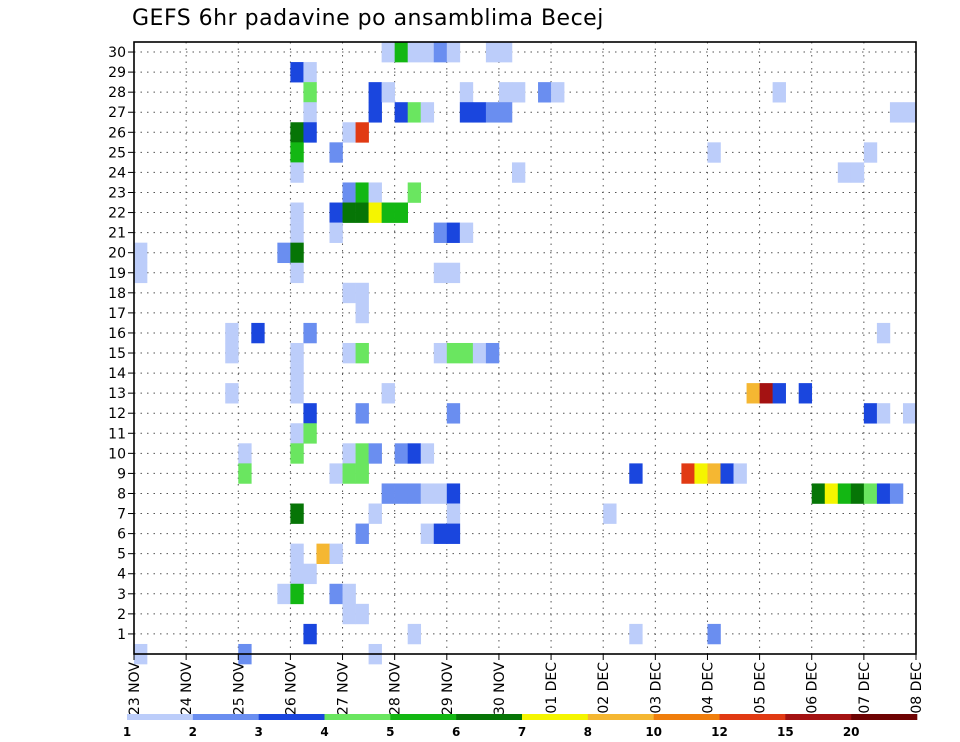 The width and height of the screenshot is (960, 742). What do you see at coordinates (127, 732) in the screenshot?
I see `legend-label: 1` at bounding box center [127, 732].